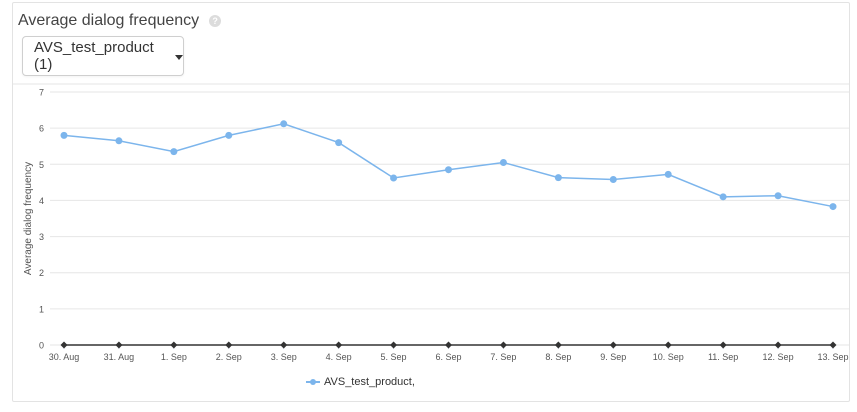 The image size is (857, 412). What do you see at coordinates (778, 357) in the screenshot?
I see `x-tick-label: 12. Sep` at bounding box center [778, 357].